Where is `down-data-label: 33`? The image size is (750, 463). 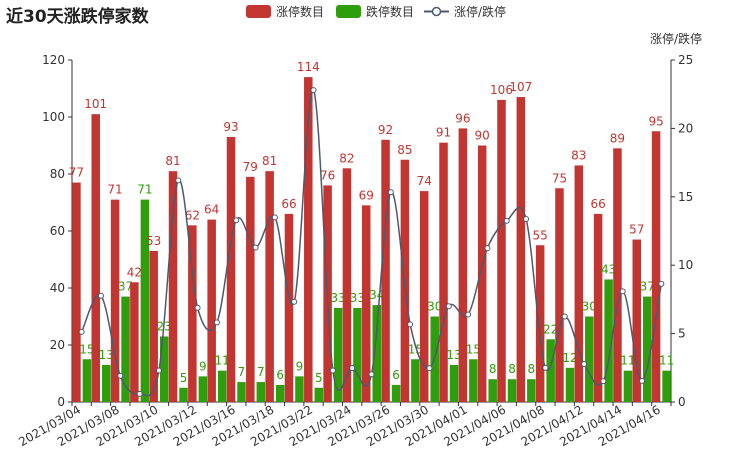 down-data-label: 33 is located at coordinates (357, 298).